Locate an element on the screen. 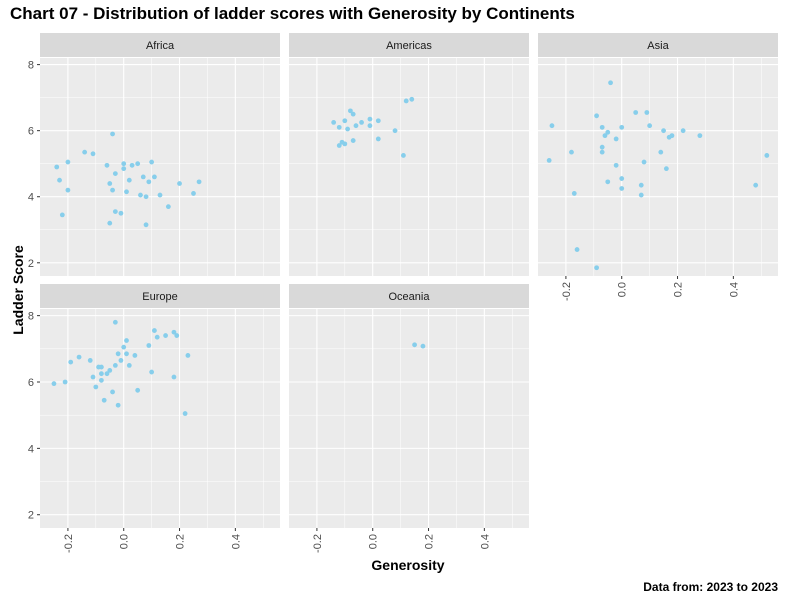  panel-background-oceania is located at coordinates (409, 418).